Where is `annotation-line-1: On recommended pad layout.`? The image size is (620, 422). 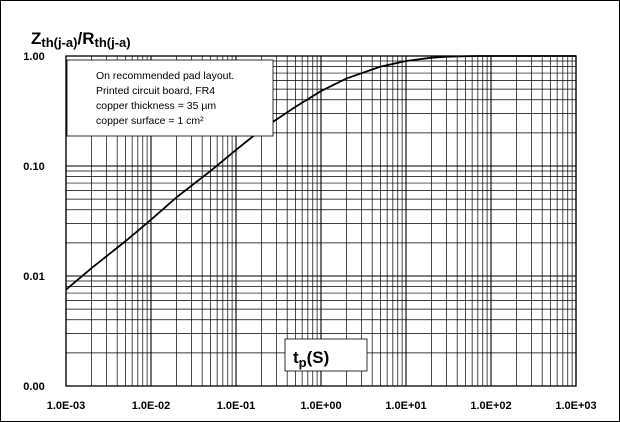 annotation-line-1: On recommended pad layout. is located at coordinates (165, 76).